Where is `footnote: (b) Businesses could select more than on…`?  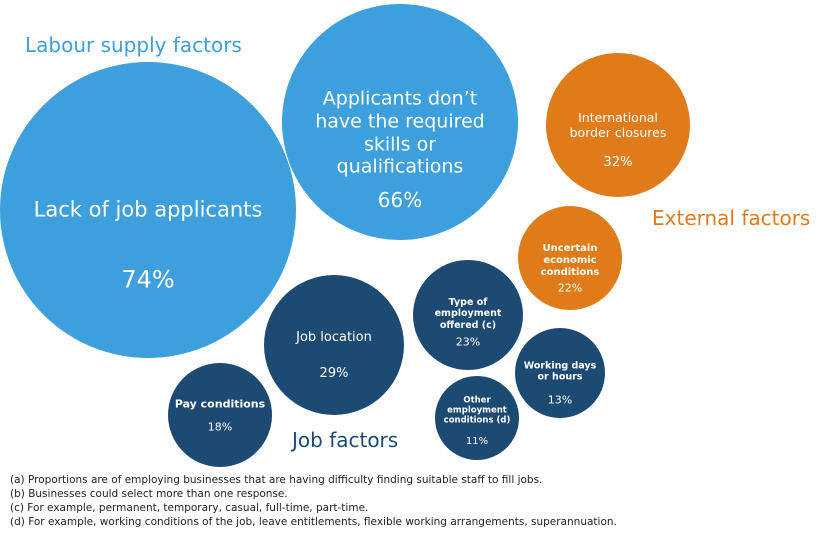
footnote: (b) Businesses could select more than on… is located at coordinates (149, 494).